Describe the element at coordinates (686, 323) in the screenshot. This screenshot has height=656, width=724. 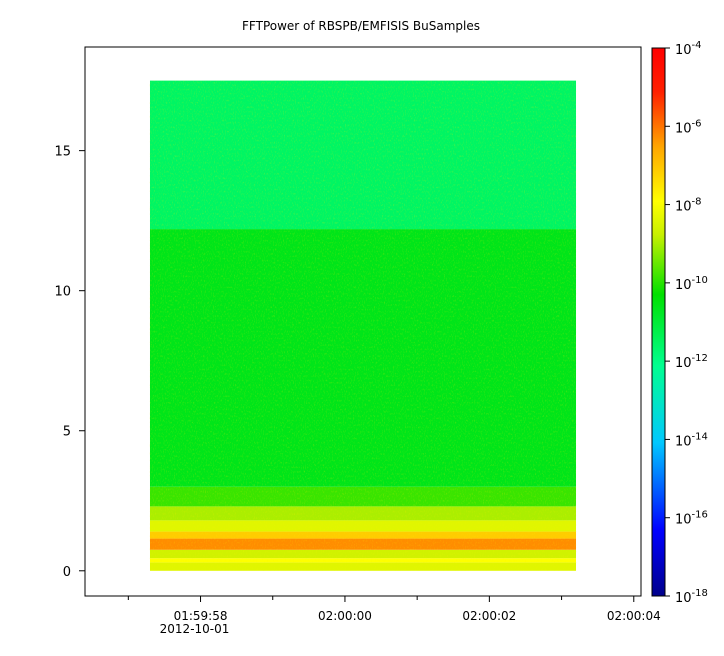
I see `colorbar-axis: 10⁻⁴ 10⁻⁶ 10⁻⁸ 10⁻¹⁰ 10⁻¹² 10⁻¹⁴ 10⁻¹⁶ 10⁻¹⁸` at that location.